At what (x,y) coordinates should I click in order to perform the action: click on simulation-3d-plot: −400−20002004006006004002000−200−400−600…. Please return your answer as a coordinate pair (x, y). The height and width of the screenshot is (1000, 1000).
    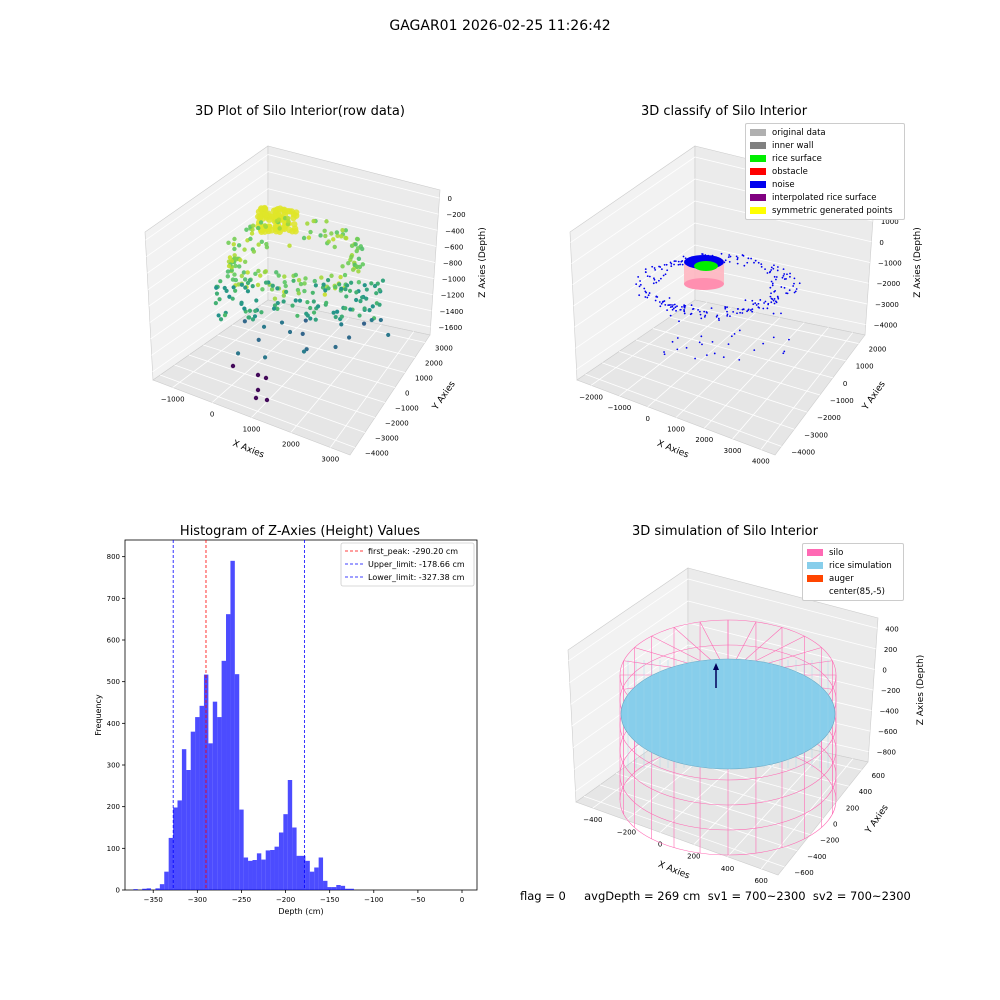
    Looking at the image, I should click on (746, 726).